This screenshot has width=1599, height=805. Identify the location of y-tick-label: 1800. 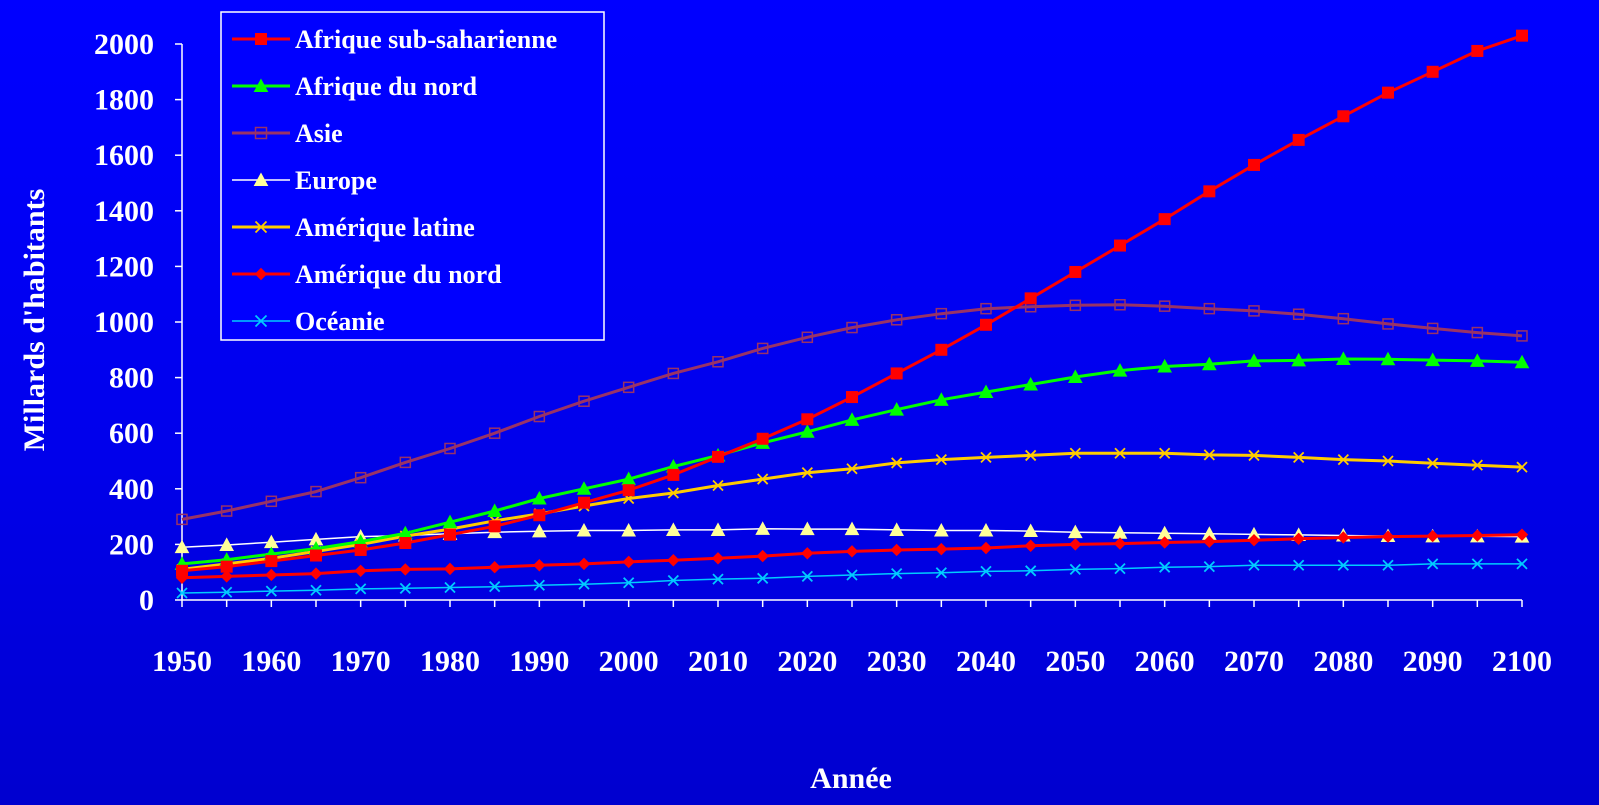
(124, 100).